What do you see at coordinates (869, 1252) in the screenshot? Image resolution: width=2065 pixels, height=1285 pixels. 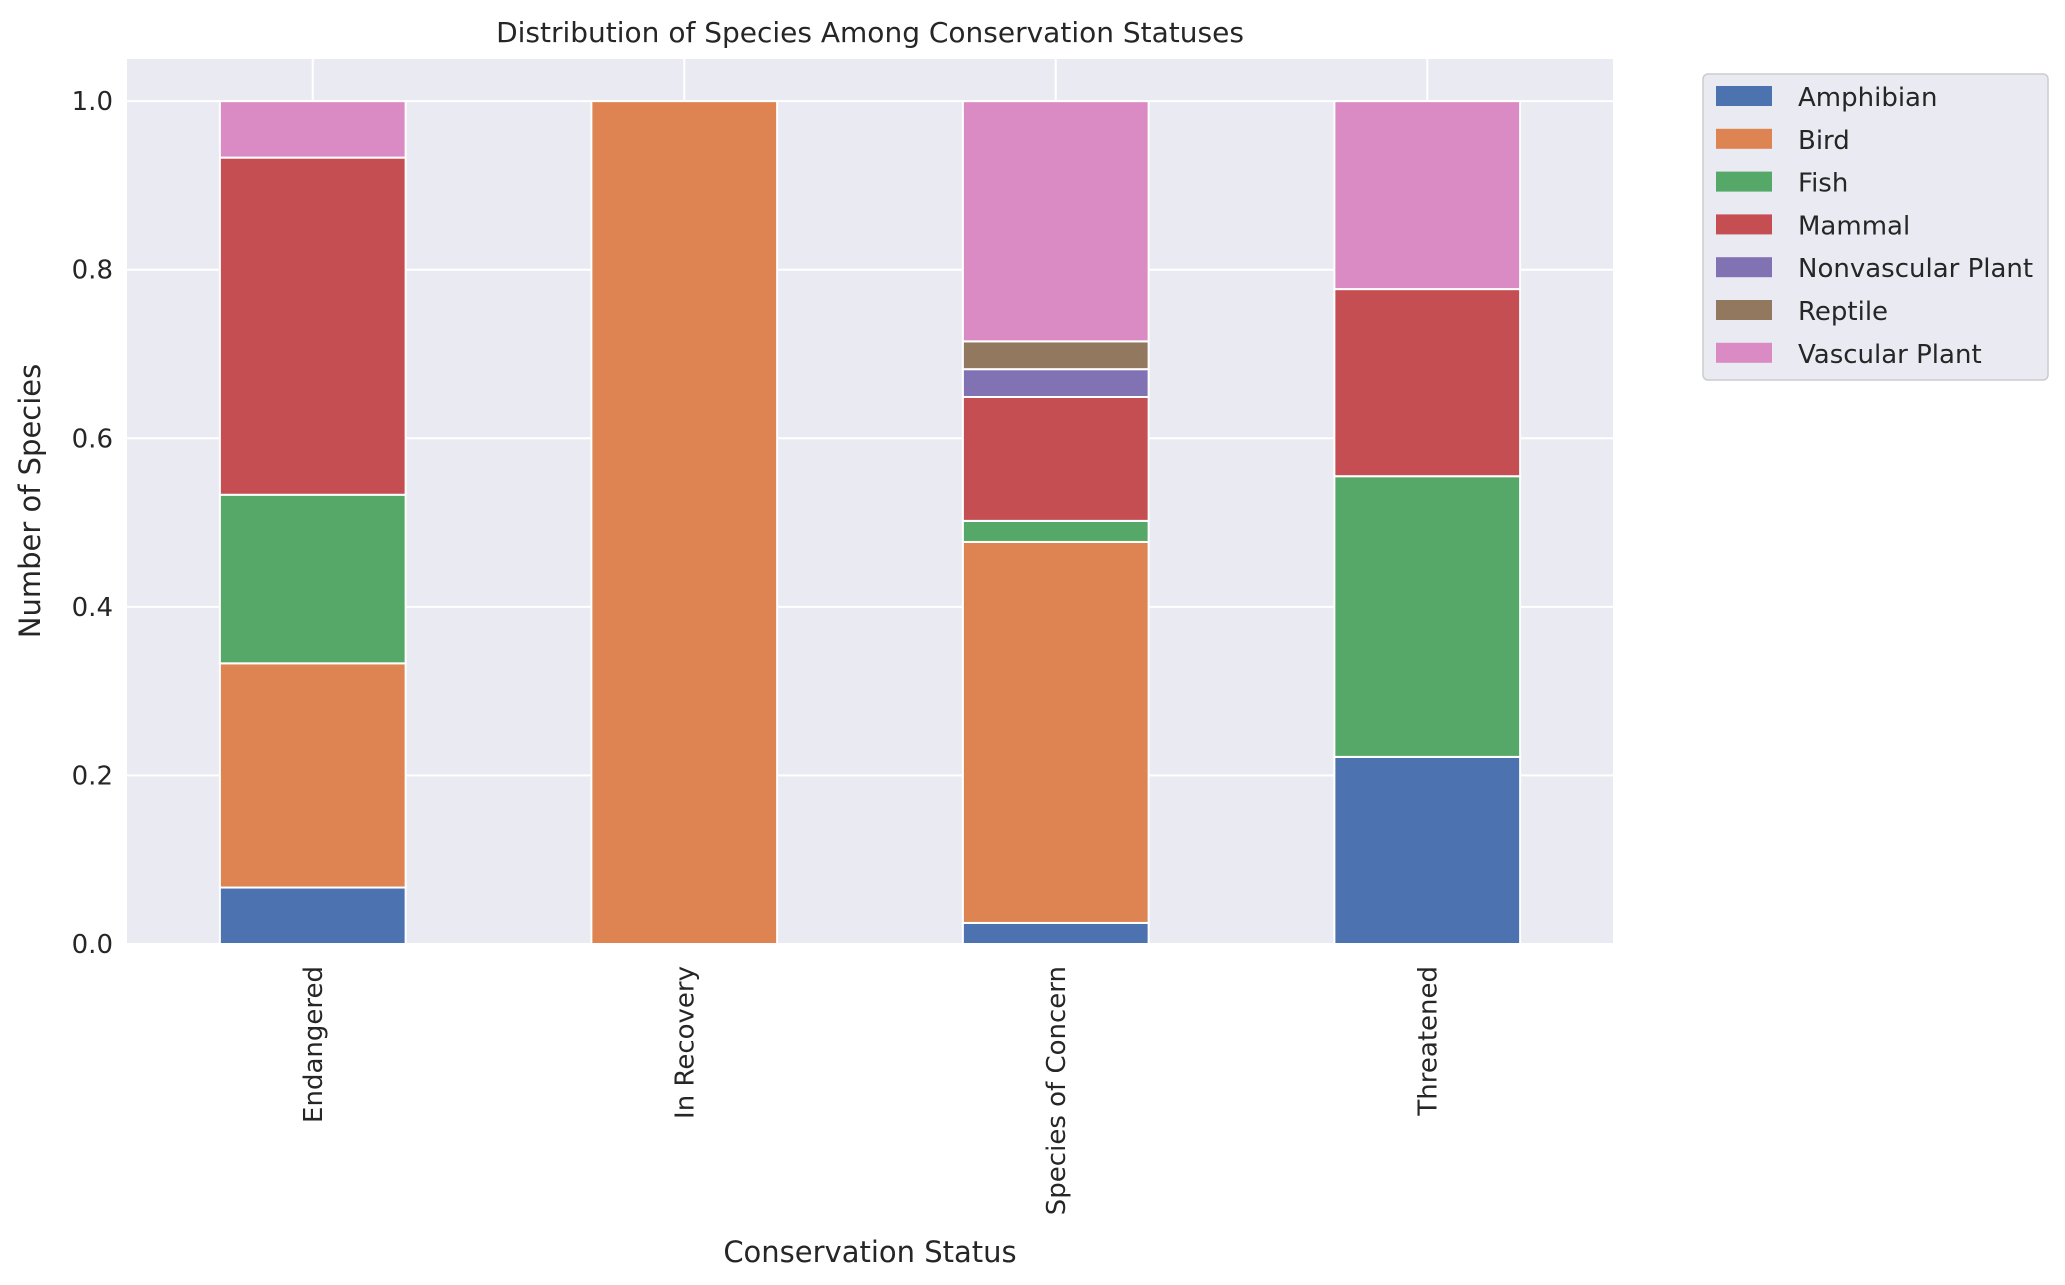 I see `x-axis-label: Conservation Status` at bounding box center [869, 1252].